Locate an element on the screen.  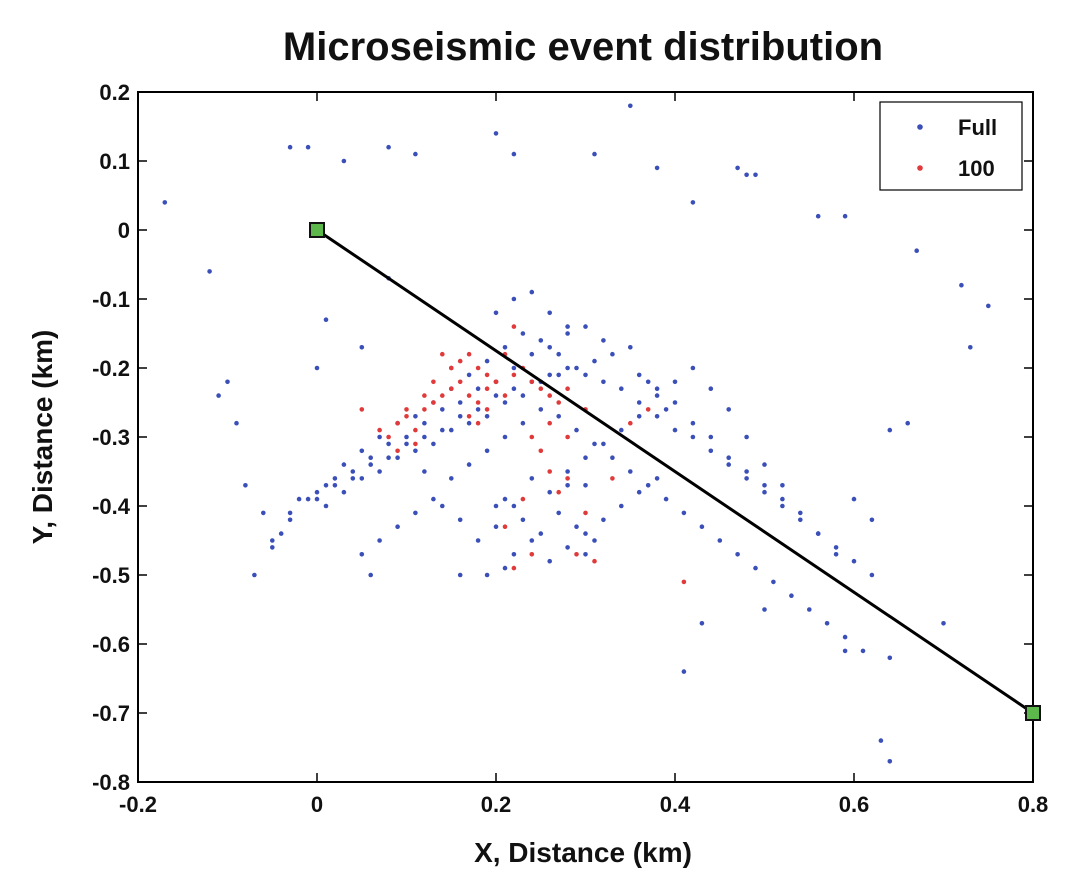
y-tick-label: -0.7 is located at coordinates (111, 713).